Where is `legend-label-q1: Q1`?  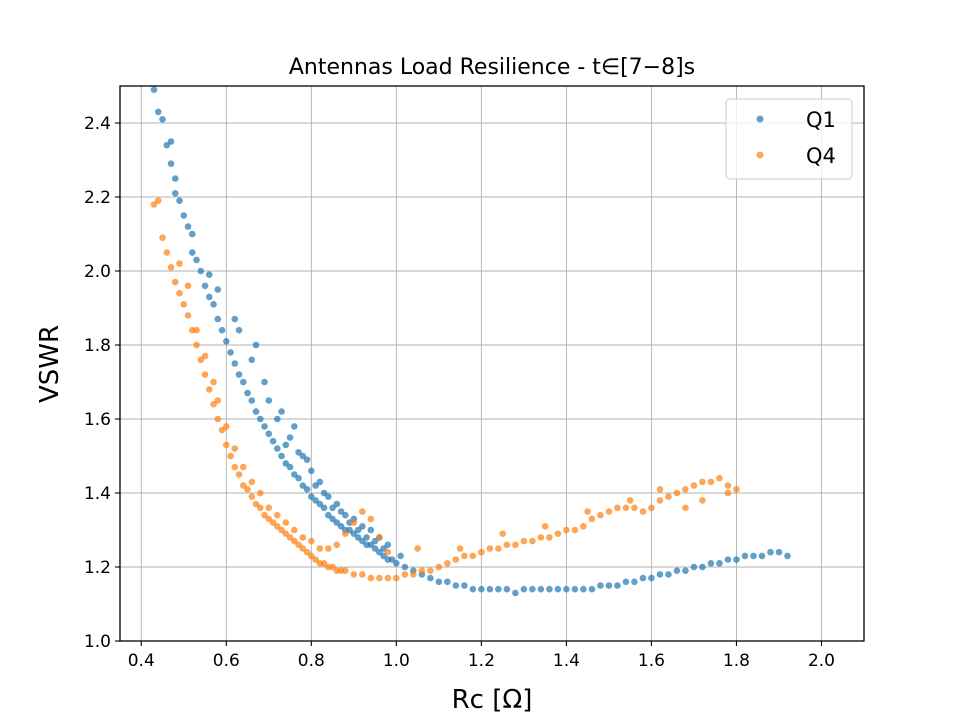 legend-label-q1: Q1 is located at coordinates (821, 120).